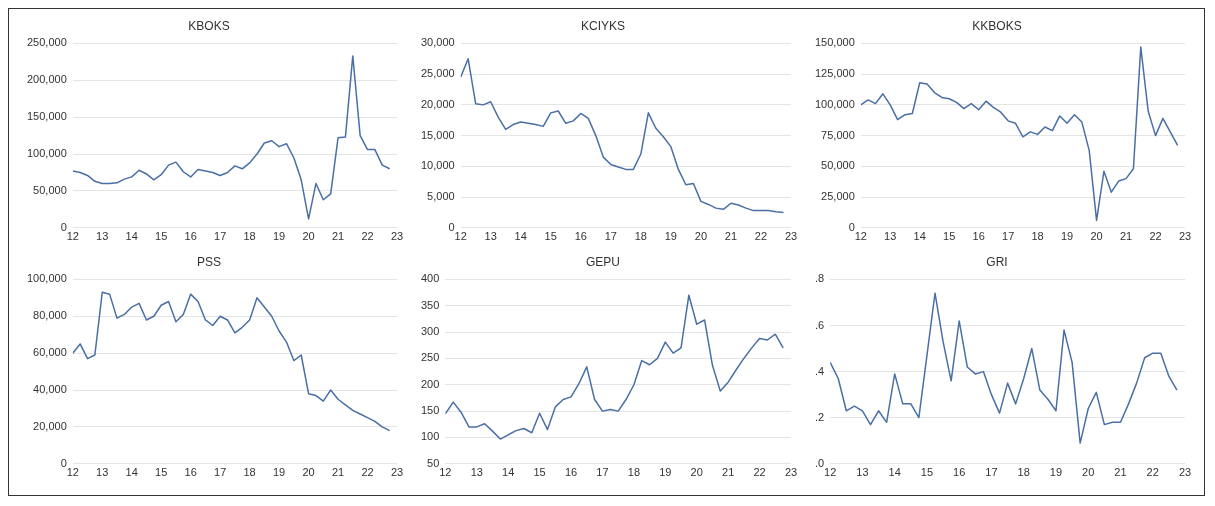  Describe the element at coordinates (437, 134) in the screenshot. I see `y-tick-label: 15,000` at that location.